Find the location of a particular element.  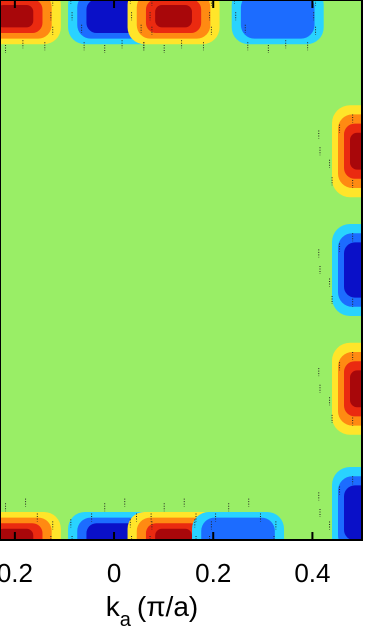

x-axis-label-k: k is located at coordinates (113, 606).